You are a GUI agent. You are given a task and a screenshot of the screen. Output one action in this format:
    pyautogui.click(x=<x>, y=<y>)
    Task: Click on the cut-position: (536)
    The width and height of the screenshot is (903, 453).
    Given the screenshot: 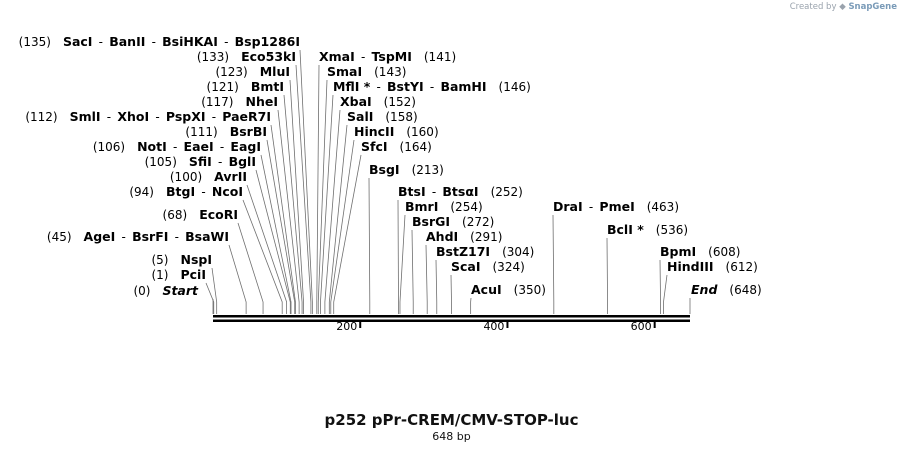 What is the action you would take?
    pyautogui.click(x=666, y=230)
    